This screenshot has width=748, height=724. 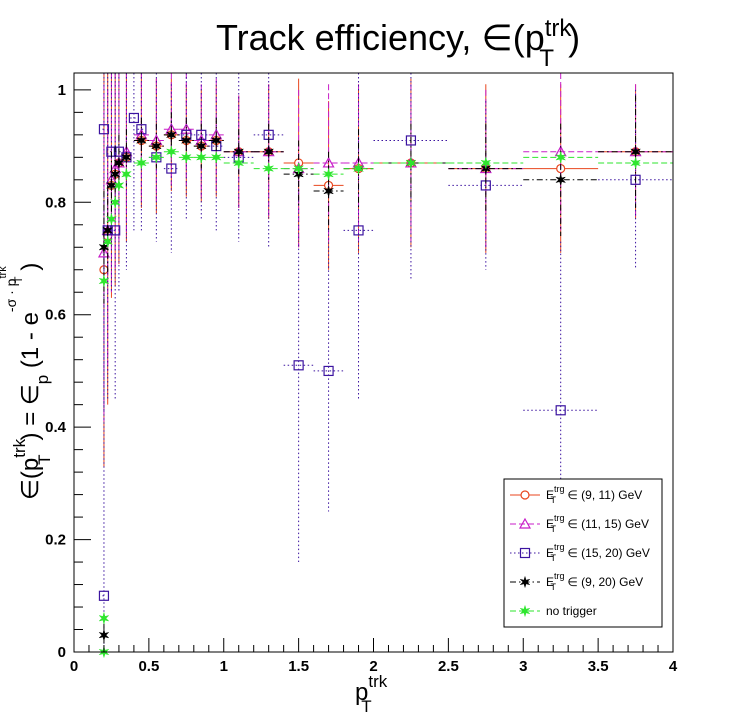 I want to click on y-axis-title: ∈(ptrkT) = ∈p (1 - e-σ · ptrkT), so click(x=27, y=381).